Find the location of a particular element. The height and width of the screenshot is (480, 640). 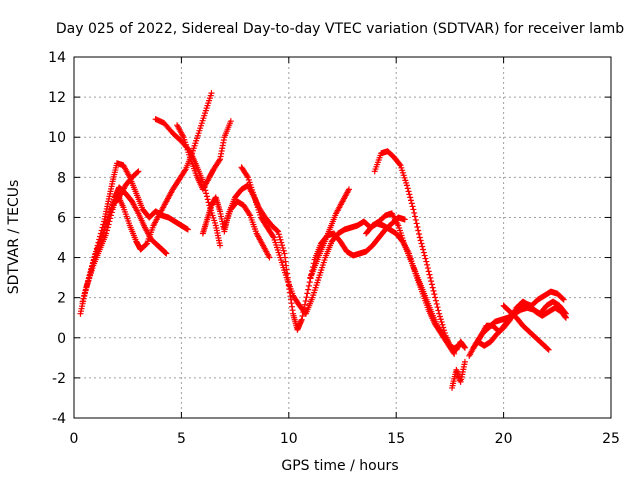

x-tick-label: 20 is located at coordinates (504, 439).